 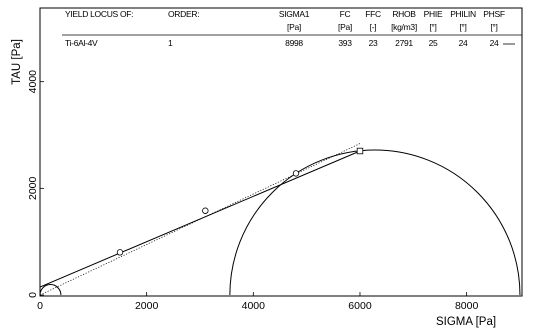 I want to click on header-ffc-unit: [-], so click(x=373, y=27).